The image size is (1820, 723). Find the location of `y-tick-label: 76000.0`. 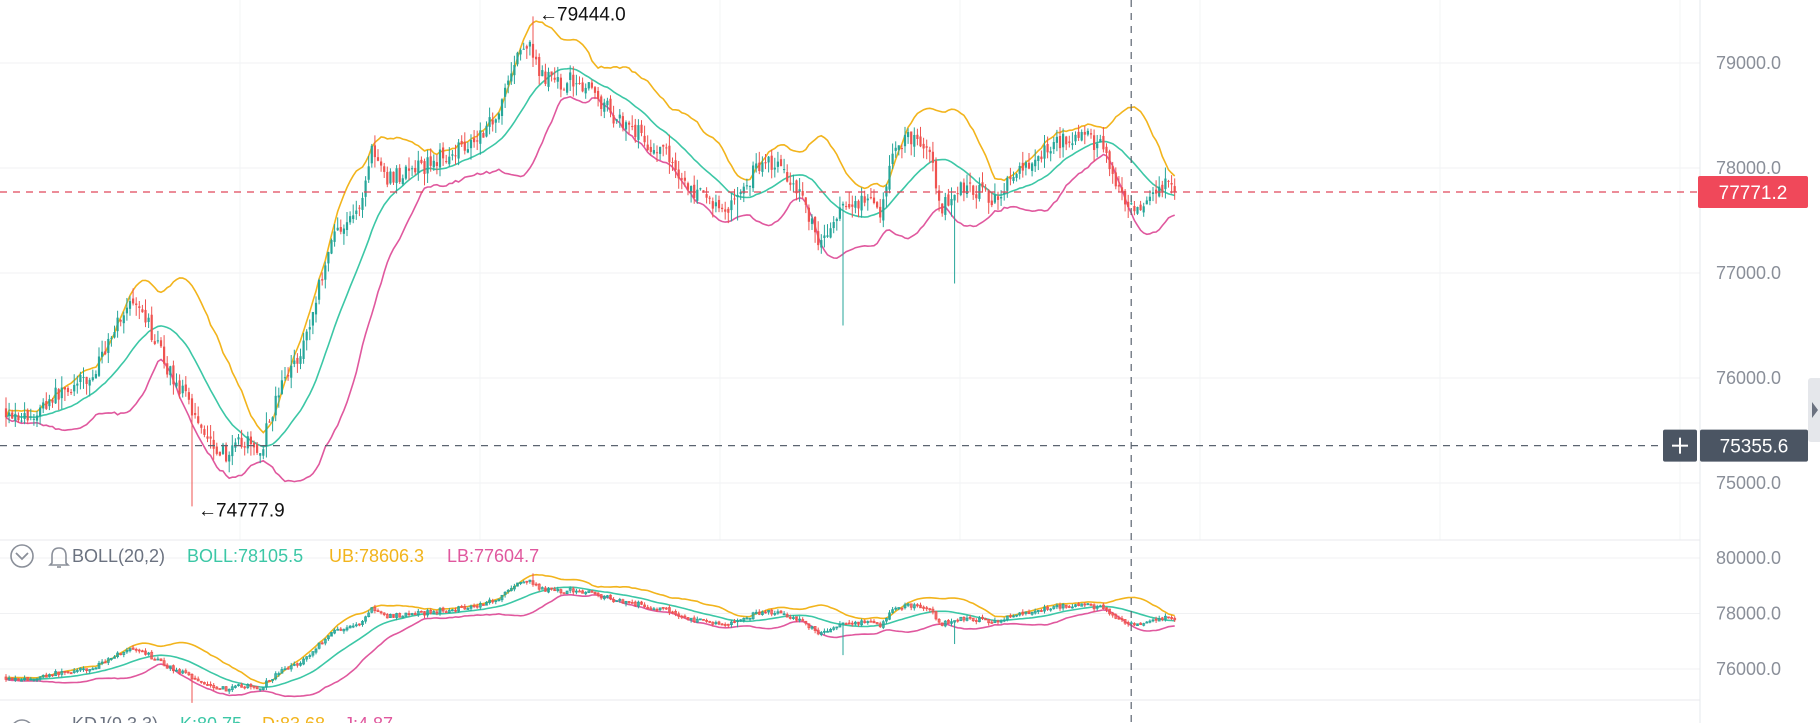

y-tick-label: 76000.0 is located at coordinates (1748, 378).